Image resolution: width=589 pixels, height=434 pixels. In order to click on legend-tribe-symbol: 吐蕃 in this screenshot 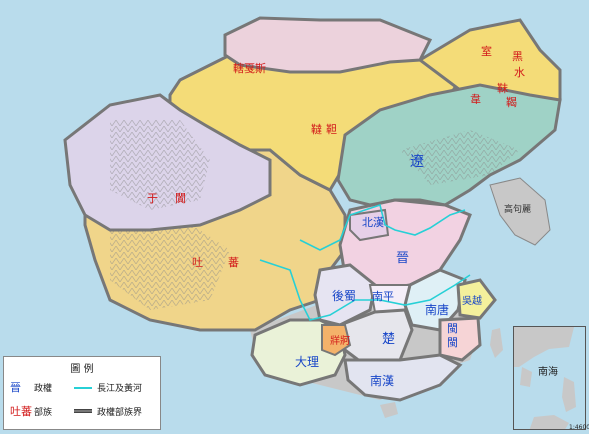, I will do `click(21, 411)`.